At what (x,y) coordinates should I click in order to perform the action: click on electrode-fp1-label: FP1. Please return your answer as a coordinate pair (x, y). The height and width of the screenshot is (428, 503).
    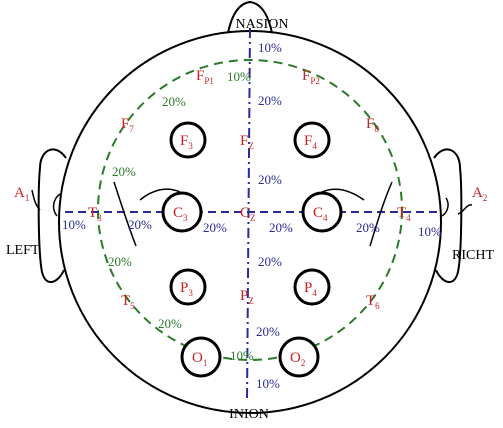
    Looking at the image, I should click on (205, 77).